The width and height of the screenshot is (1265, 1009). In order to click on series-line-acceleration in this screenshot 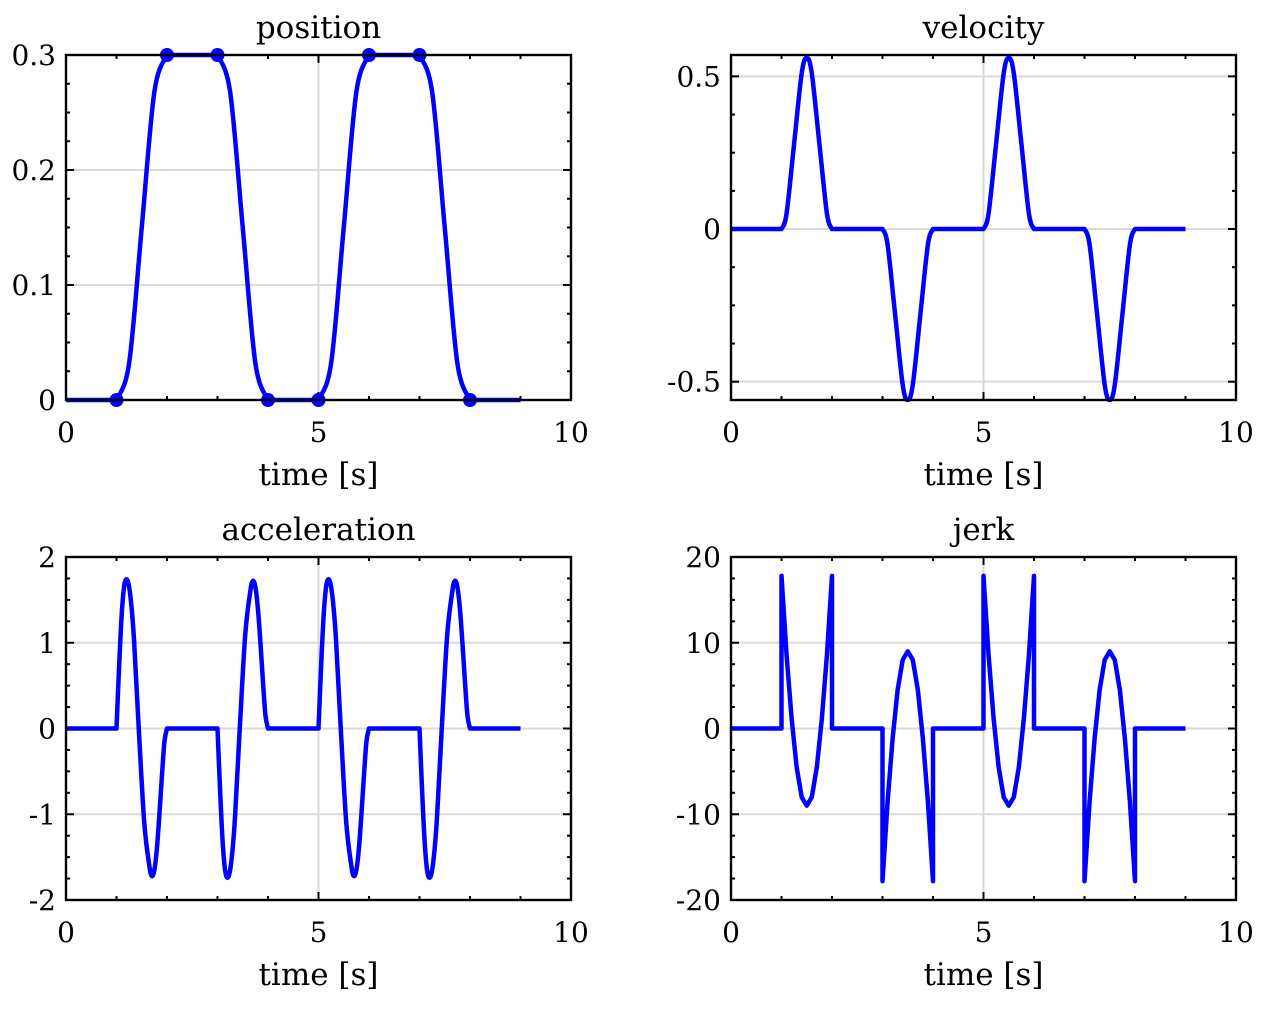, I will do `click(293, 728)`.